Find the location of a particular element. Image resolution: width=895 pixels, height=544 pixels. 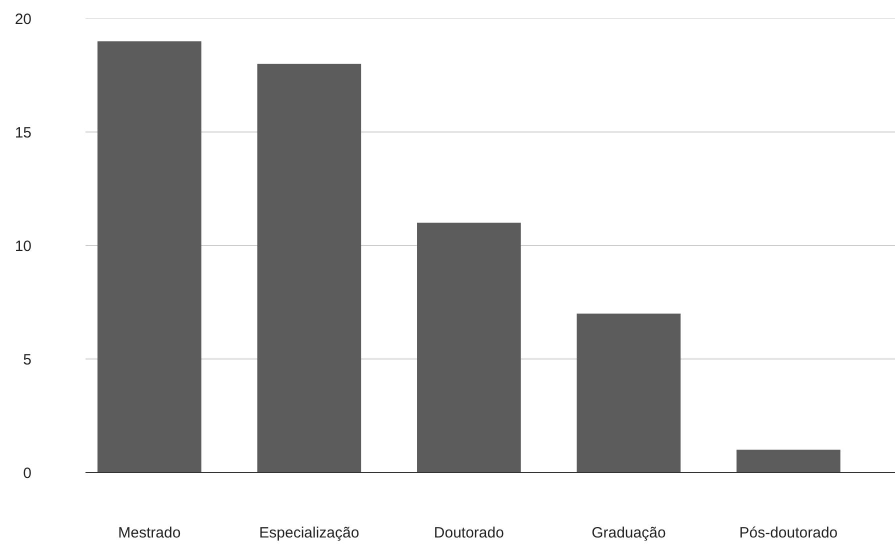

x-tick-label: Mestrado is located at coordinates (149, 533).